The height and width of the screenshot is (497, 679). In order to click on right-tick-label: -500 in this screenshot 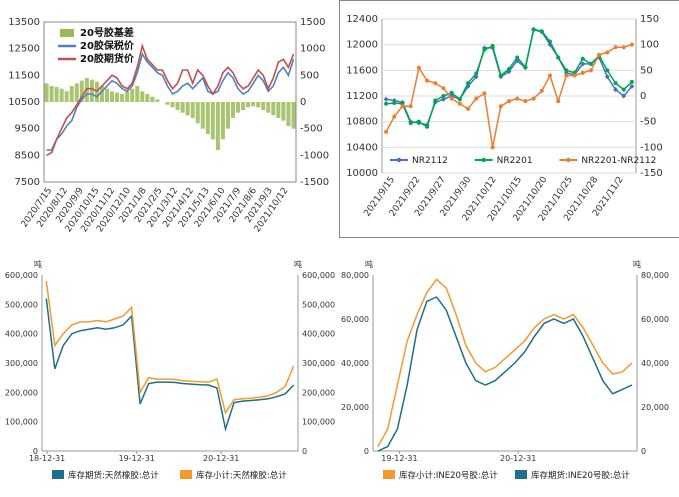, I will do `click(311, 129)`.